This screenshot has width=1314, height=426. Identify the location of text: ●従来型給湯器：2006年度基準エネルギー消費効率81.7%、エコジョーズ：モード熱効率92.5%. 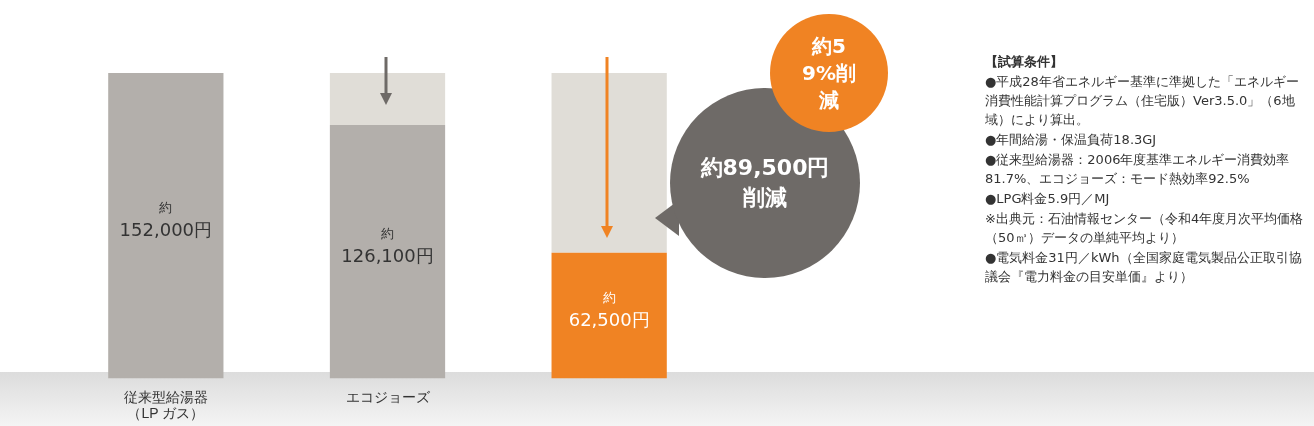
(1138, 169).